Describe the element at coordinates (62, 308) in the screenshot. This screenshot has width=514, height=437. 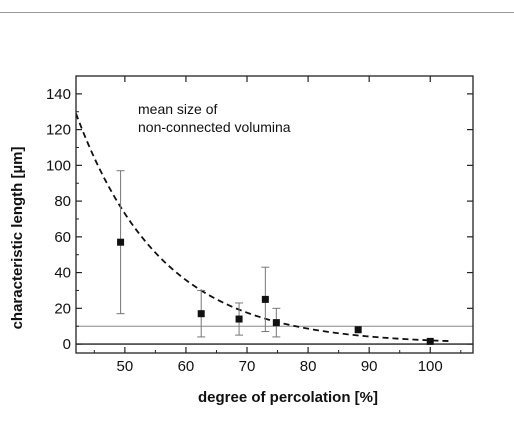
I see `y-tick-label-20: 20` at that location.